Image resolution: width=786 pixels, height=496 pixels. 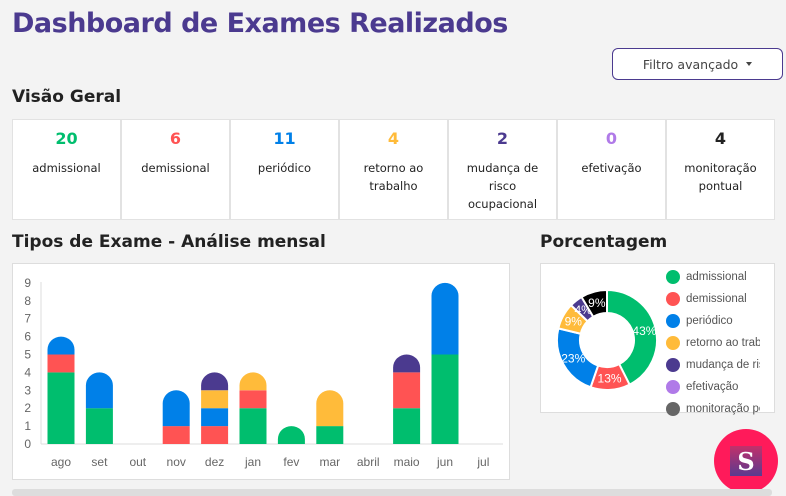 What do you see at coordinates (611, 138) in the screenshot?
I see `card-value: 0` at bounding box center [611, 138].